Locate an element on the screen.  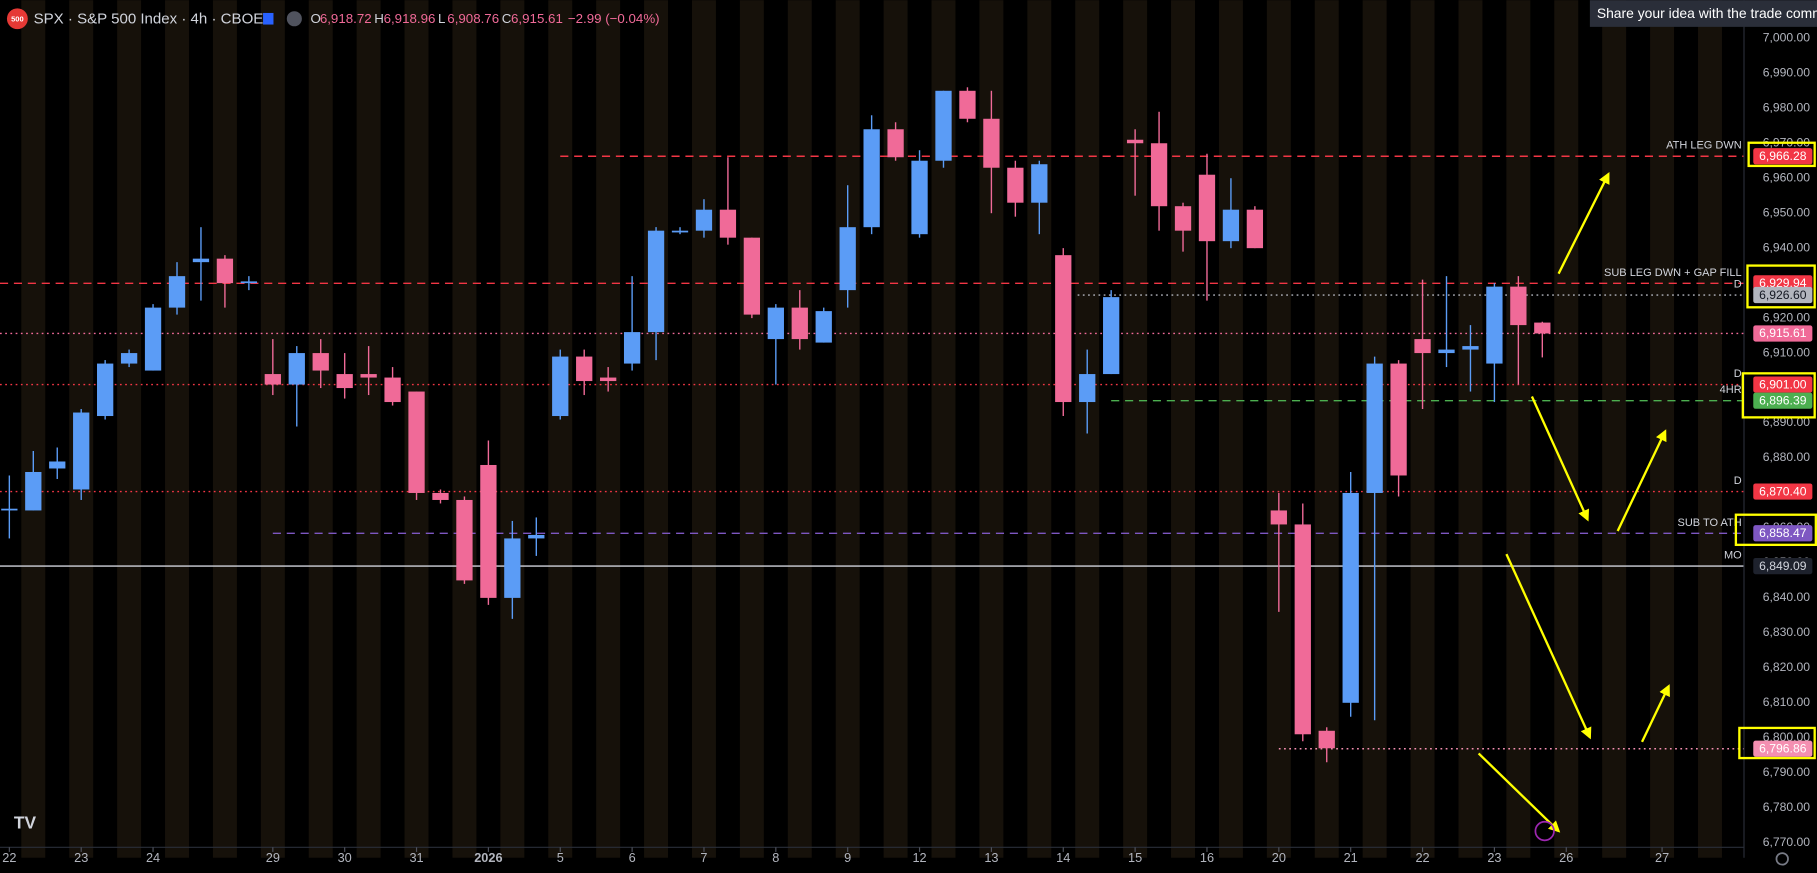
y-tick-label: 6,770.00 is located at coordinates (1787, 842).